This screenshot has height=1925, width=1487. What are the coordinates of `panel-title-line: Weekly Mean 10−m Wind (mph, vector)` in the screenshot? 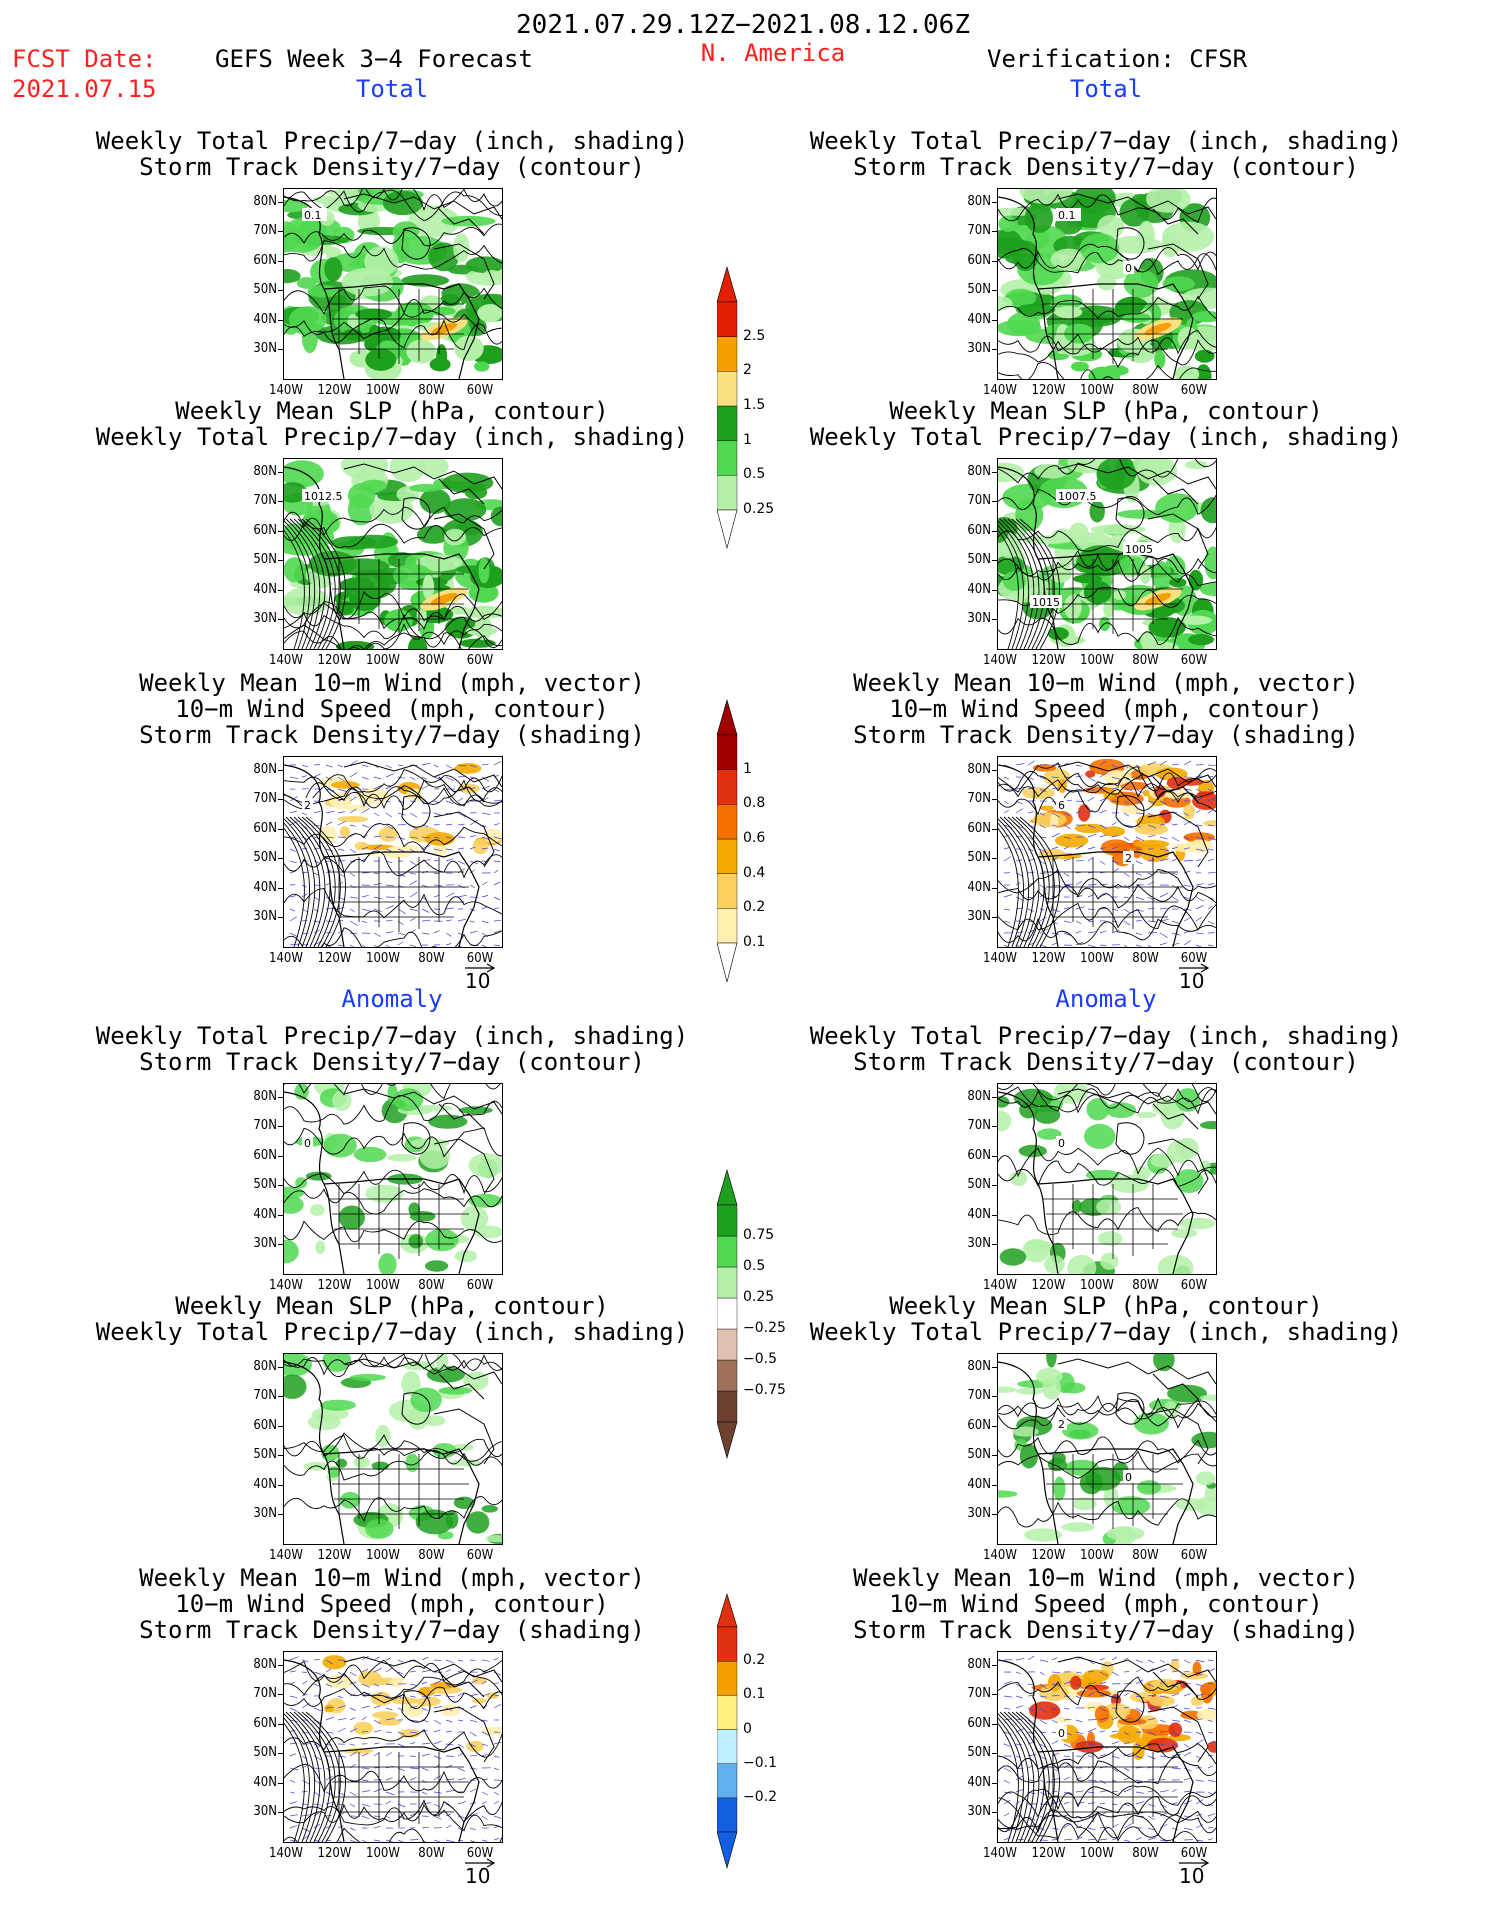 It's located at (1106, 683).